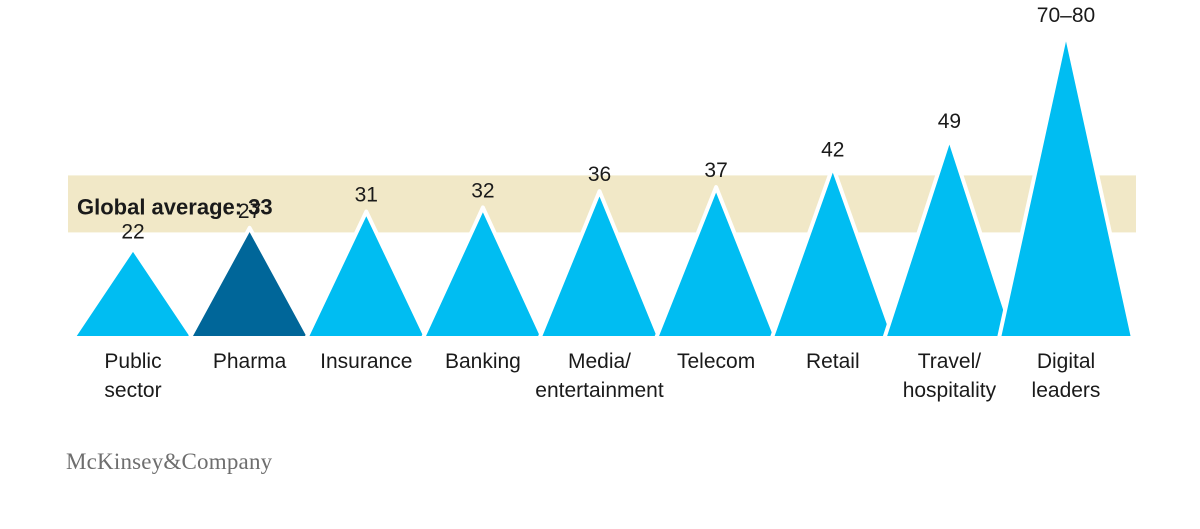 This screenshot has height=529, width=1200. What do you see at coordinates (249, 282) in the screenshot?
I see `bar-pharma` at bounding box center [249, 282].